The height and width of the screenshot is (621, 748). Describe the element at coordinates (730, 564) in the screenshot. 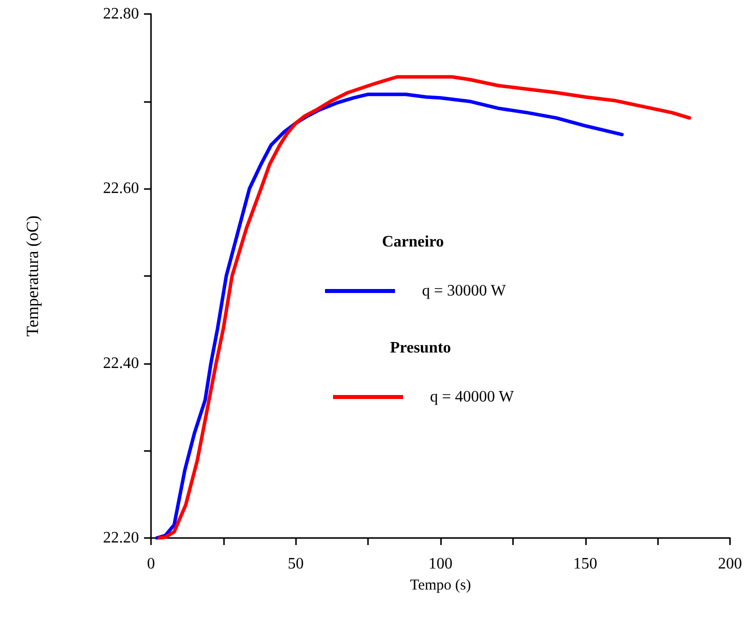

I see `x-tick-label: 200` at that location.